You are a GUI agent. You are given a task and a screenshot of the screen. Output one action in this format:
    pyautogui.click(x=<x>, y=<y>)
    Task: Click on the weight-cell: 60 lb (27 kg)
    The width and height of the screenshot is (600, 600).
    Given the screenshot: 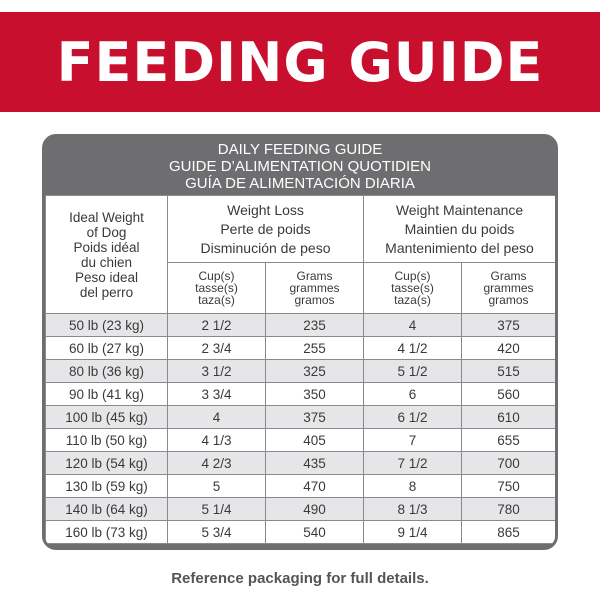 What is the action you would take?
    pyautogui.click(x=106, y=348)
    